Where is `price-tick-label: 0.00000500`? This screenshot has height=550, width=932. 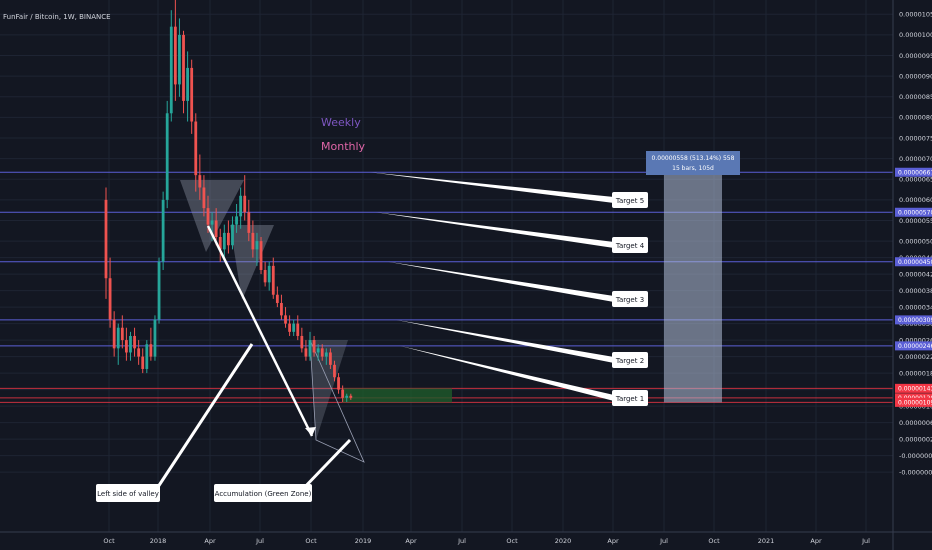 price-tick-label: 0.00000500 is located at coordinates (915, 241).